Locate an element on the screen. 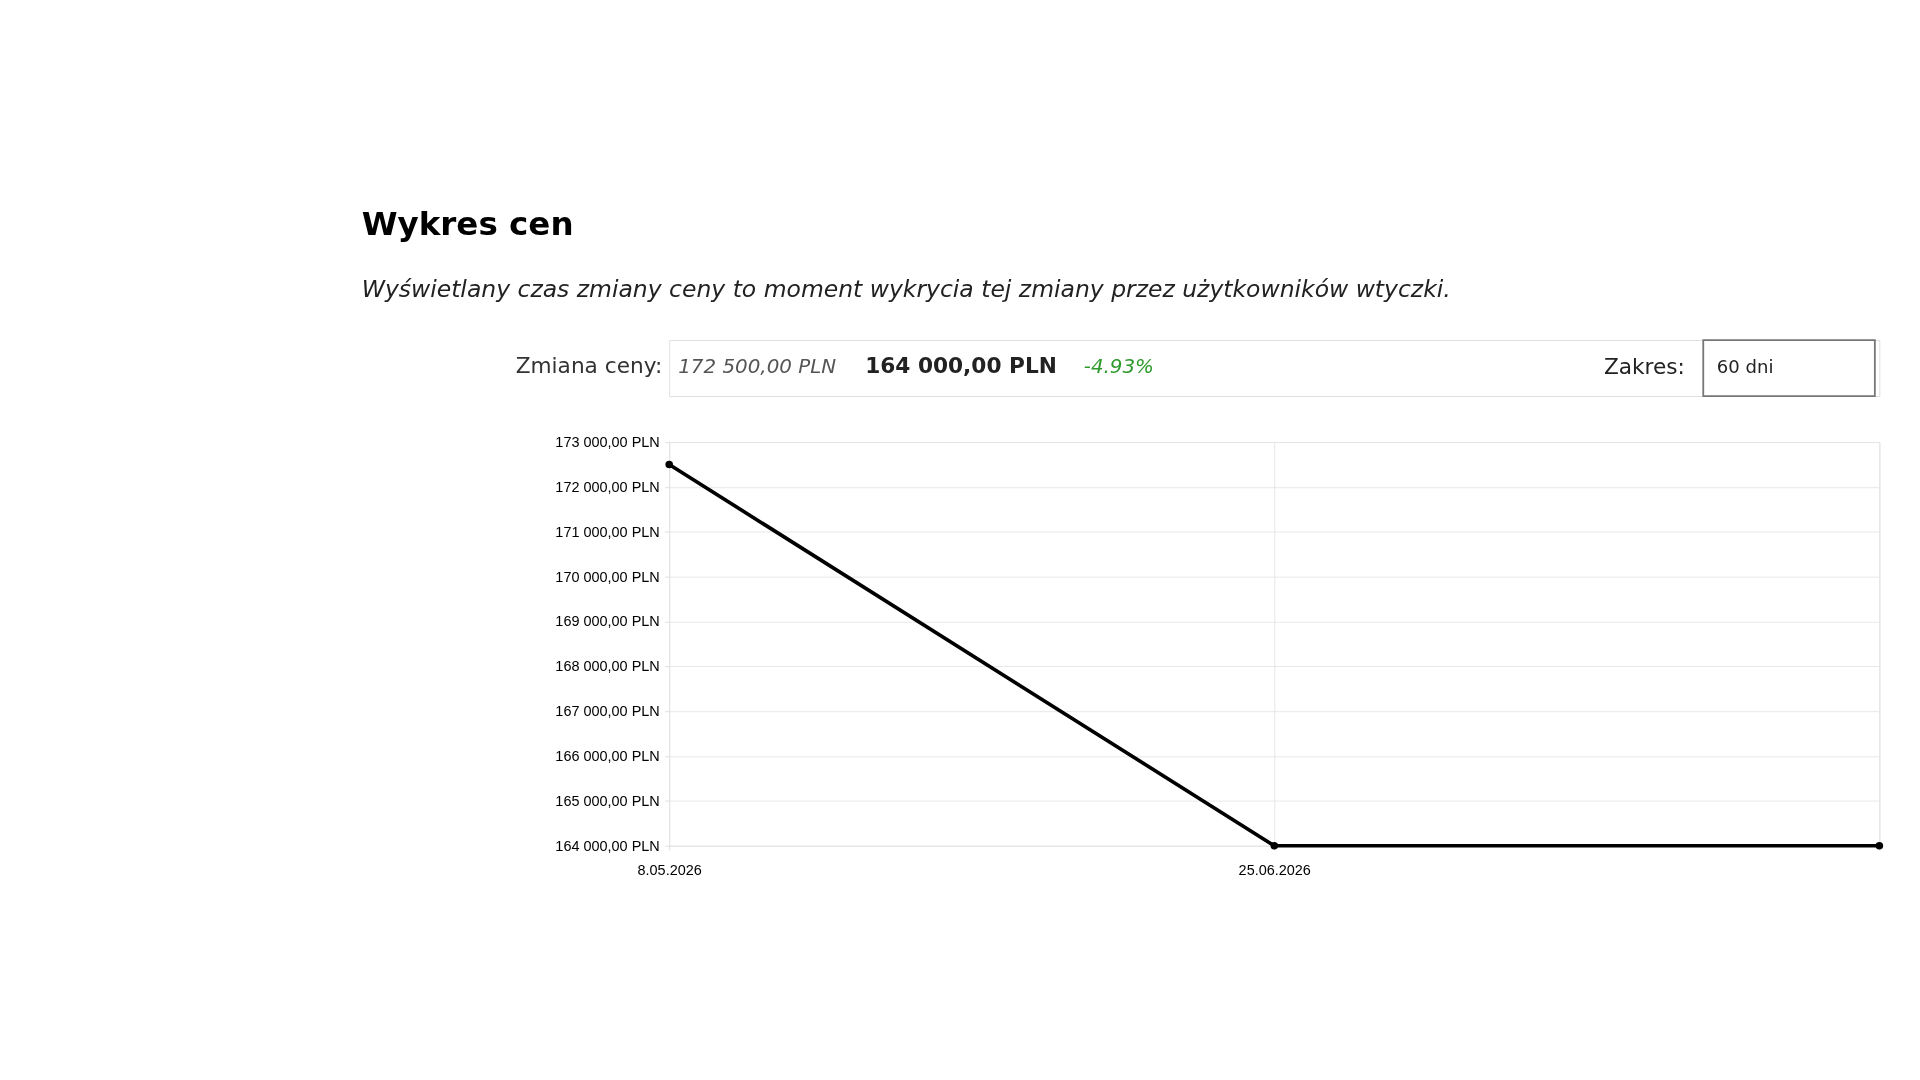 The height and width of the screenshot is (1080, 1920). y-tick-label: 173 000,00 PLN is located at coordinates (607, 442).